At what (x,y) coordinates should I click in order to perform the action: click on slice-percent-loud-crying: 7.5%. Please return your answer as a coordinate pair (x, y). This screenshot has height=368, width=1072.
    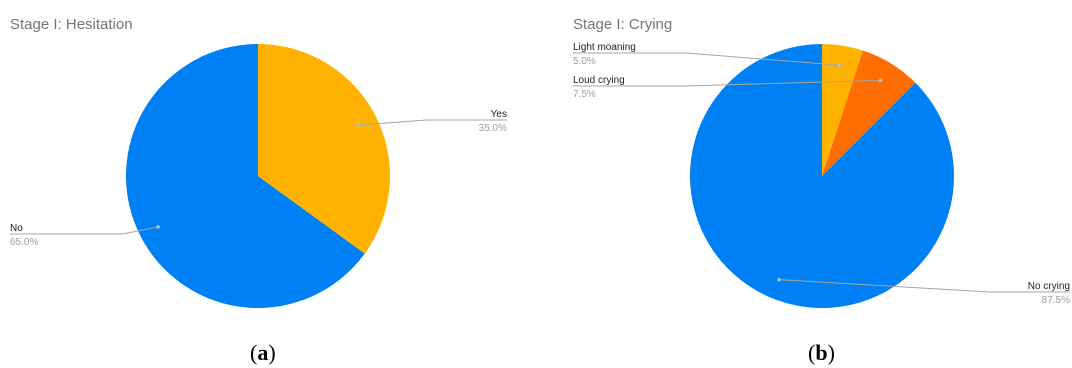
    Looking at the image, I should click on (584, 94).